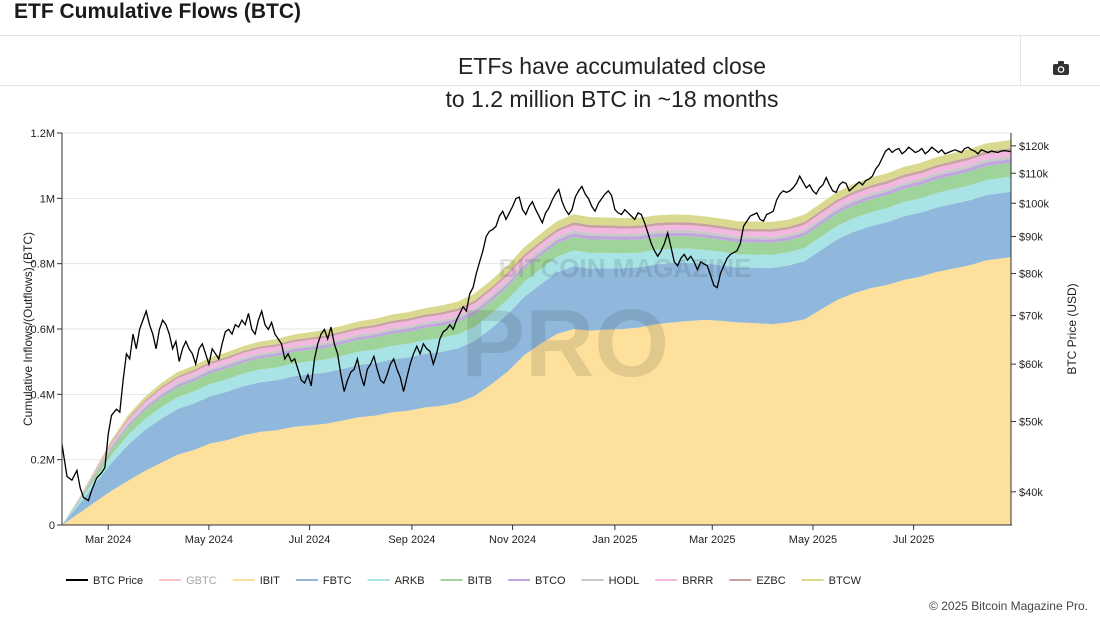  I want to click on legend-item-ezbc: EZBC, so click(757, 581).